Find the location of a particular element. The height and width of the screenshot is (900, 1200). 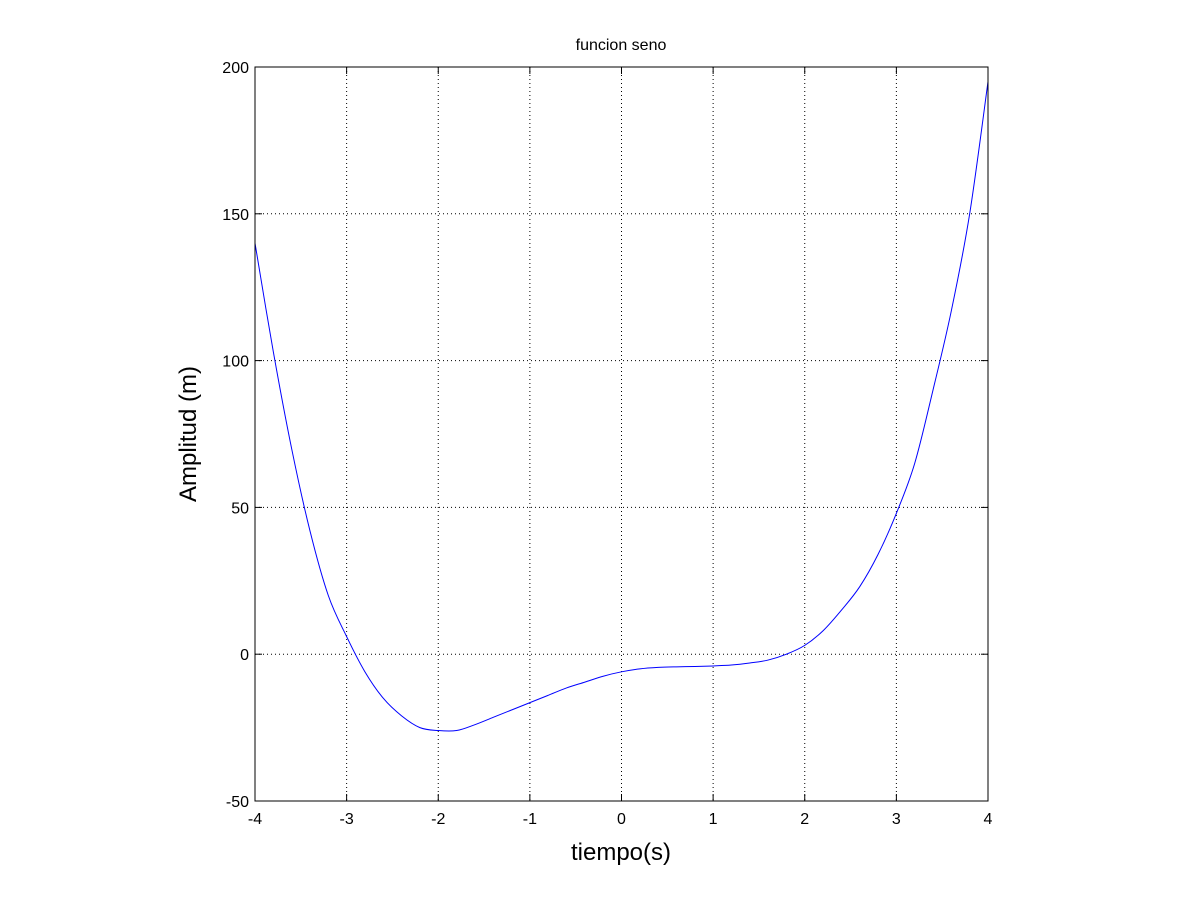

x-tick-labels: -4 -3 -2 -1 0 1 2 3 4 is located at coordinates (620, 819).